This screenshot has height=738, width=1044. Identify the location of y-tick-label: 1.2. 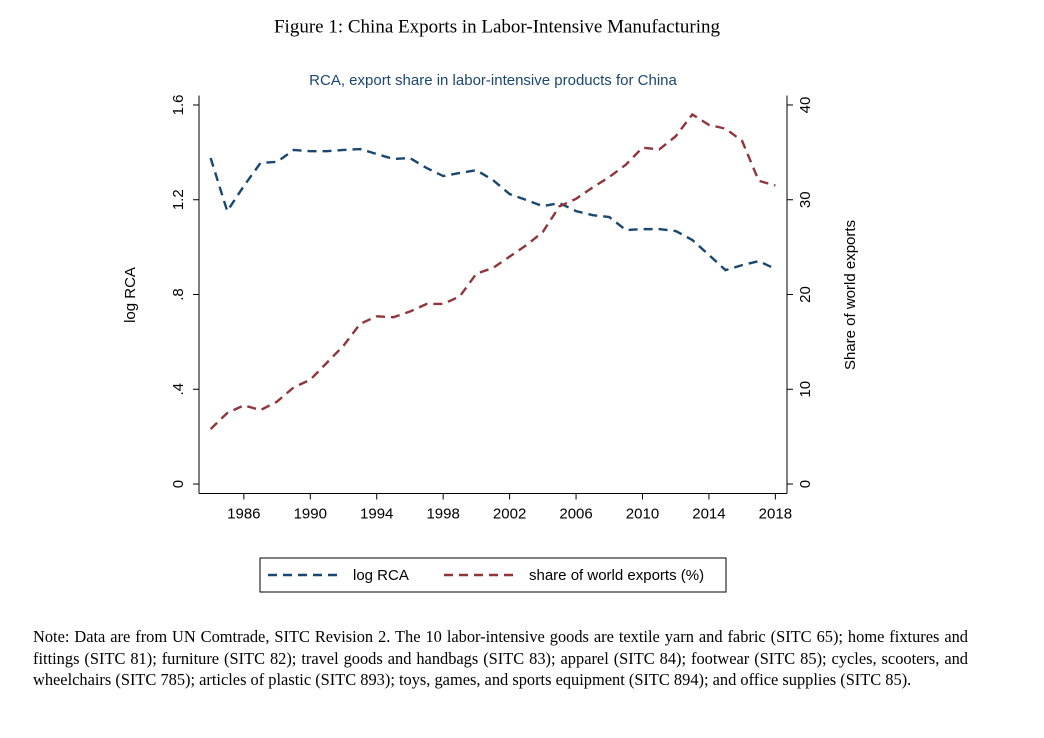
(178, 199).